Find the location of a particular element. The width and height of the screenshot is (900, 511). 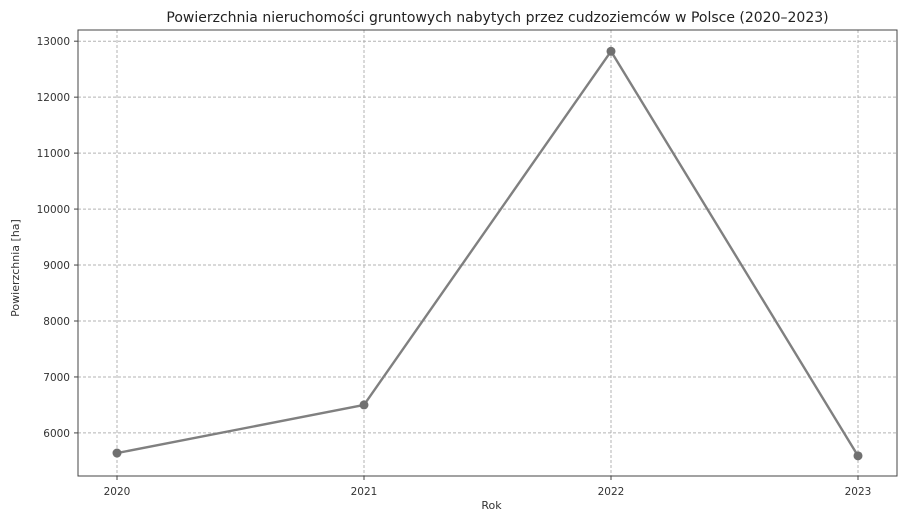

x-tick-label: 2022 is located at coordinates (611, 492).